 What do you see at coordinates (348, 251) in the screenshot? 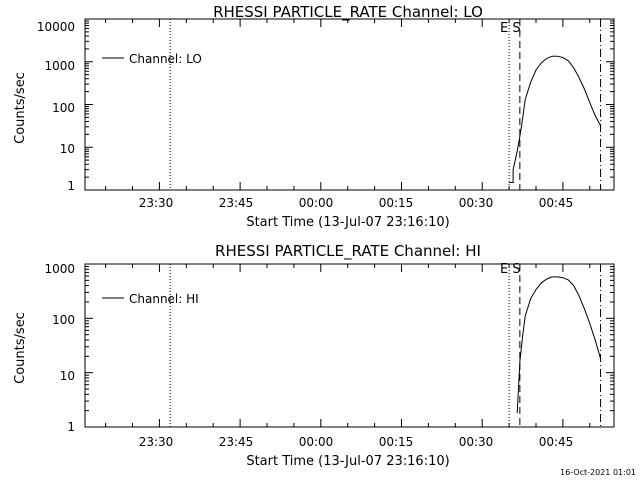
I see `chart-title: RHESSI PARTICLE_RATE Channel: HI` at bounding box center [348, 251].